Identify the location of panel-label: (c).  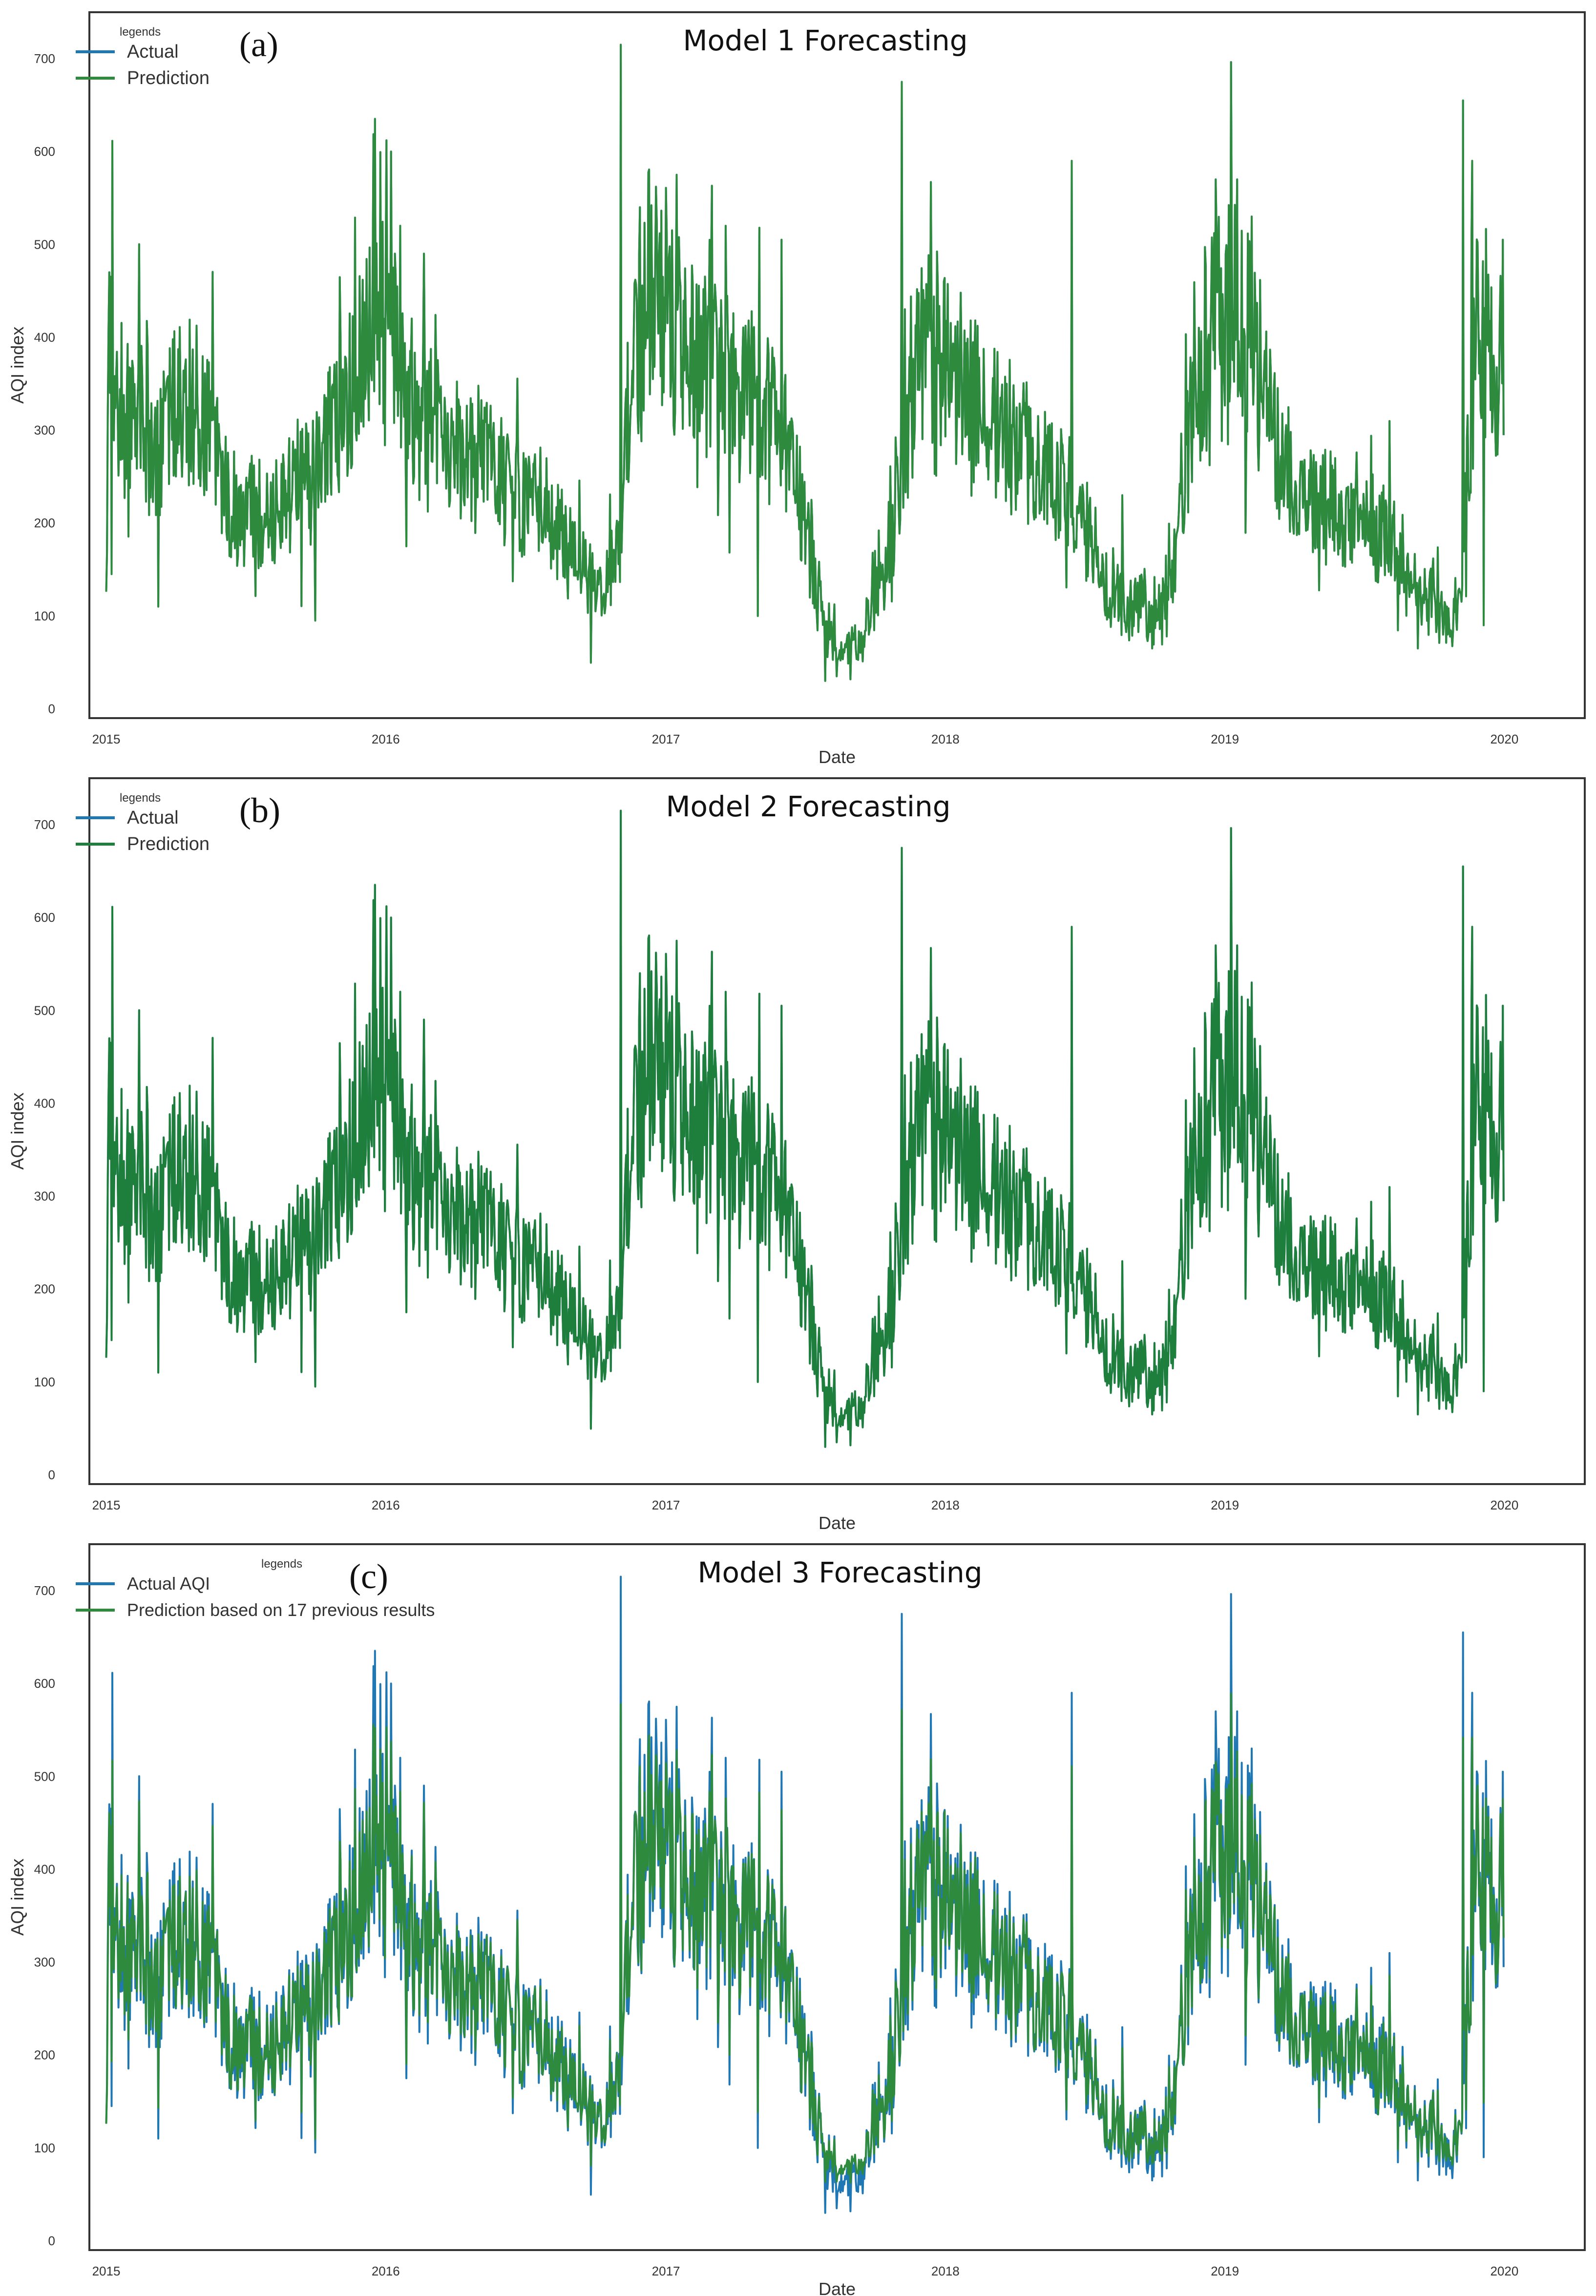
(368, 1576).